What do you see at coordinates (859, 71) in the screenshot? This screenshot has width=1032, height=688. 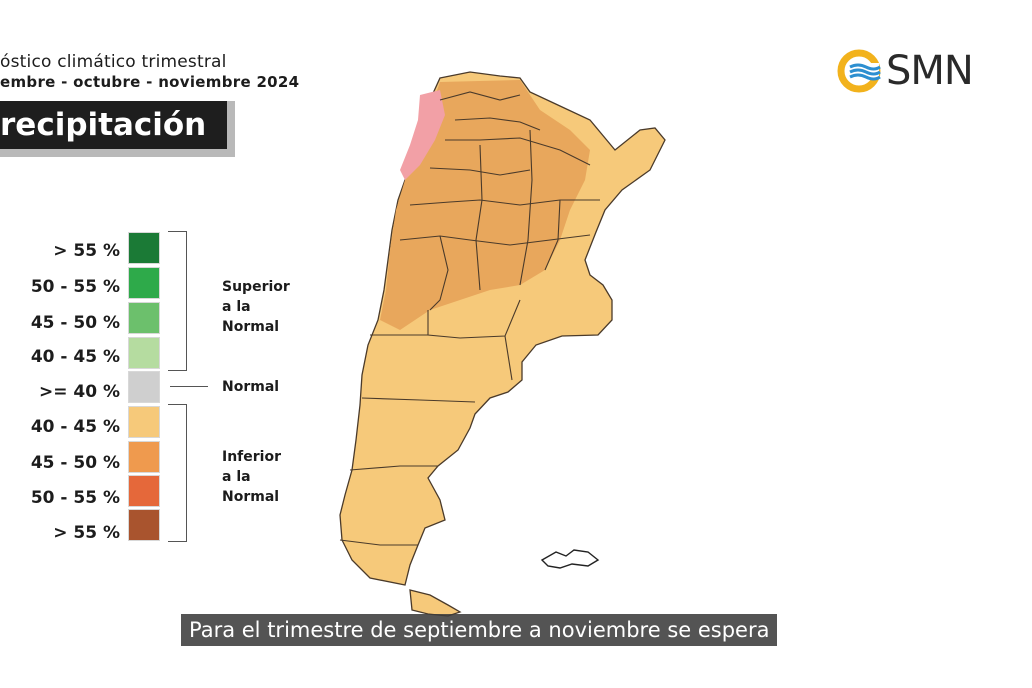 I see `smn-logo-icon` at bounding box center [859, 71].